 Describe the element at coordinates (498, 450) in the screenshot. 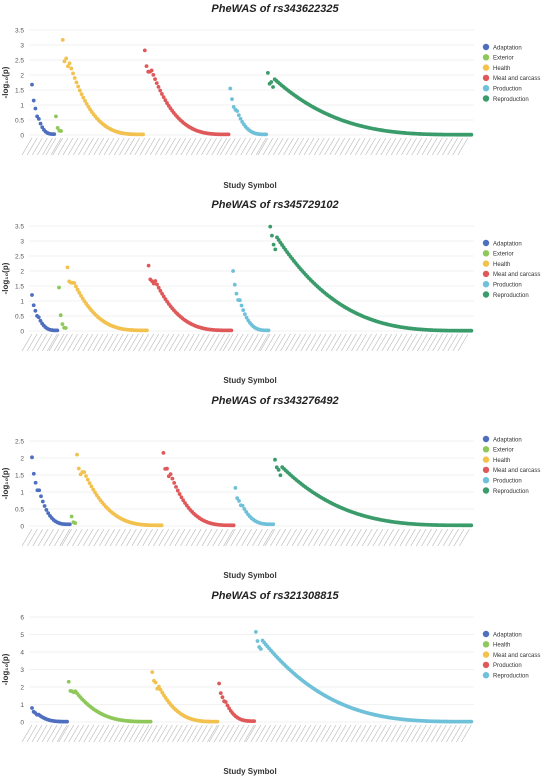

I see `legend-item: Exterior` at that location.